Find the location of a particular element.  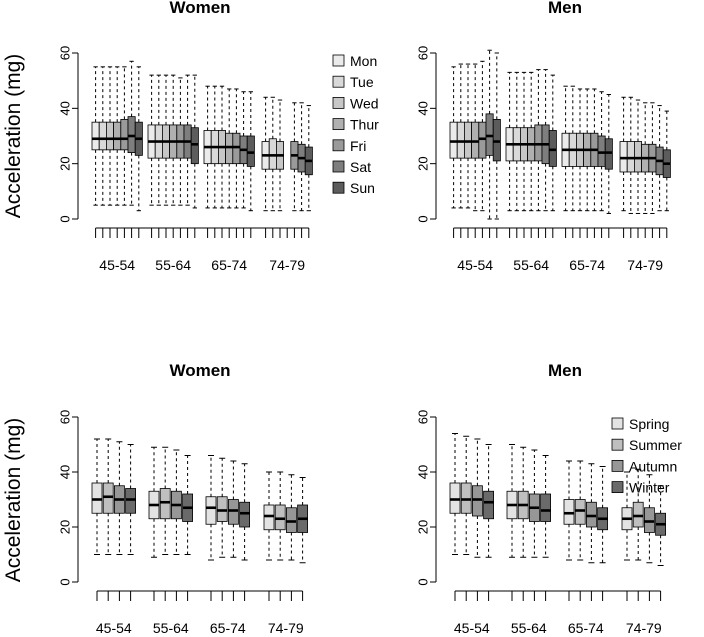

x-tick-label: 45-54 is located at coordinates (475, 265).